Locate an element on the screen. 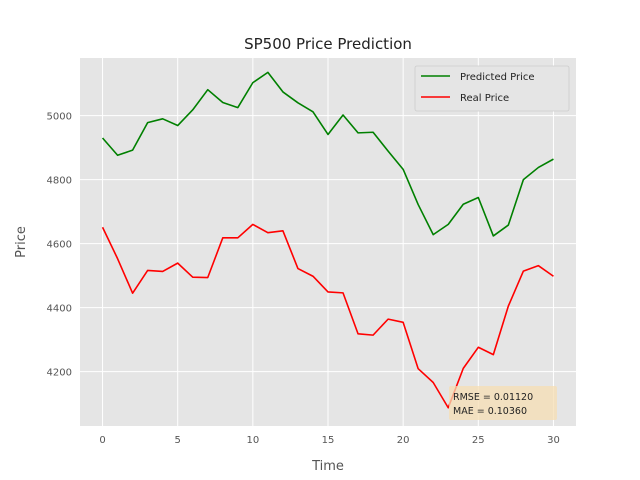 The image size is (640, 480). y-tick-label: 4200 is located at coordinates (59, 373).